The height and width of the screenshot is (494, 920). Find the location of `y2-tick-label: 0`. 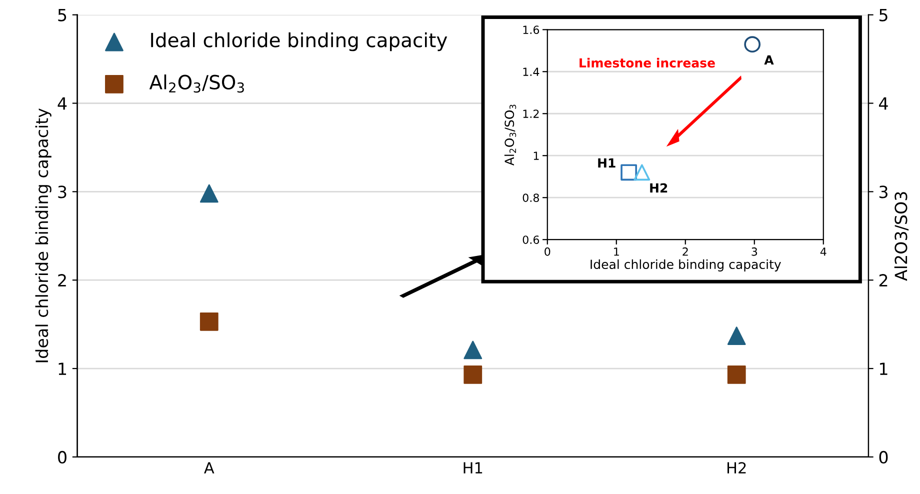

y2-tick-label: 0 is located at coordinates (883, 457).